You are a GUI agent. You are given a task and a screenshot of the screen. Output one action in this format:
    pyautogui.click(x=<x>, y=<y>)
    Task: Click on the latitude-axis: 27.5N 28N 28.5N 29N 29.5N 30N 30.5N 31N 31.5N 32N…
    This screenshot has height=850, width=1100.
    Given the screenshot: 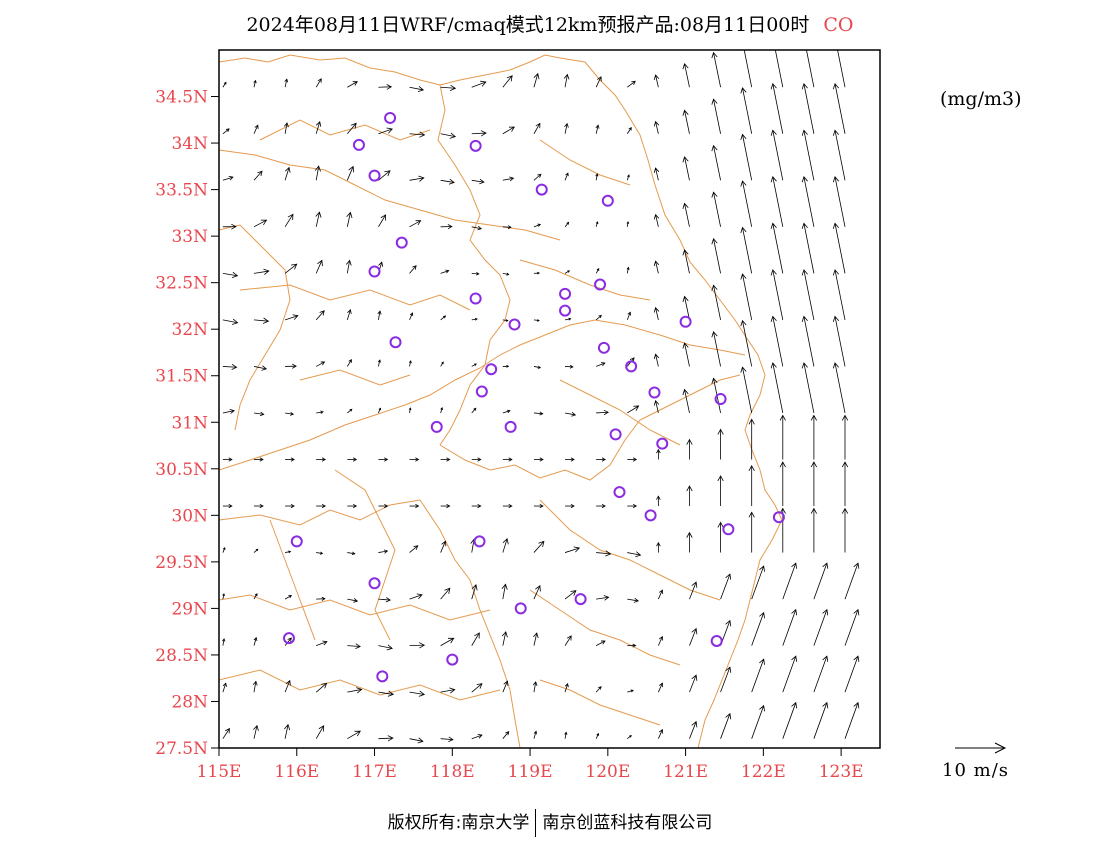 What is the action you would take?
    pyautogui.click(x=187, y=423)
    